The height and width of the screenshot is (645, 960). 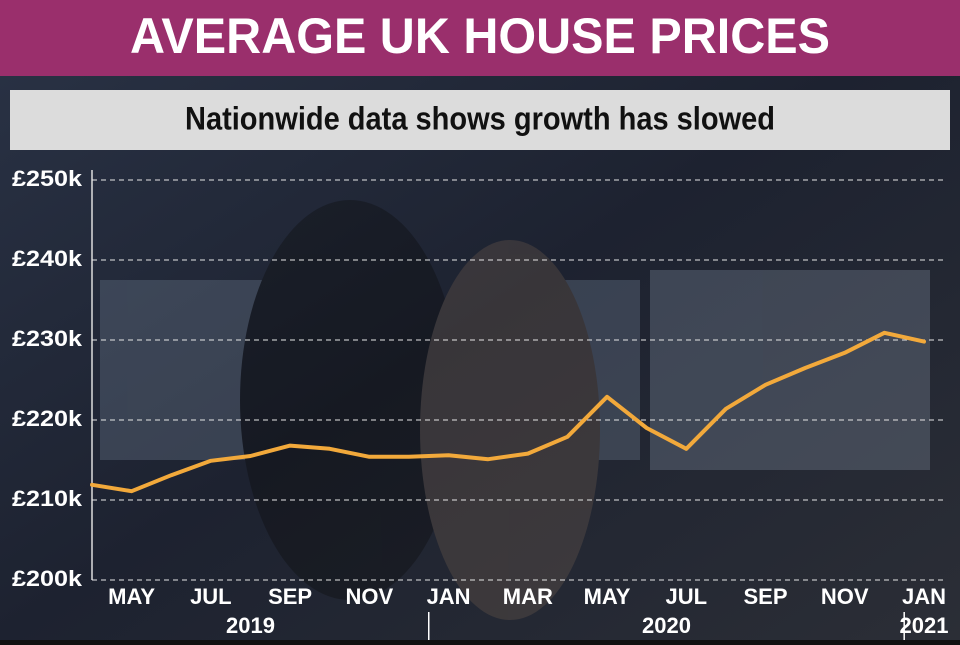 What do you see at coordinates (47, 178) in the screenshot?
I see `y-tick-label: £250k` at bounding box center [47, 178].